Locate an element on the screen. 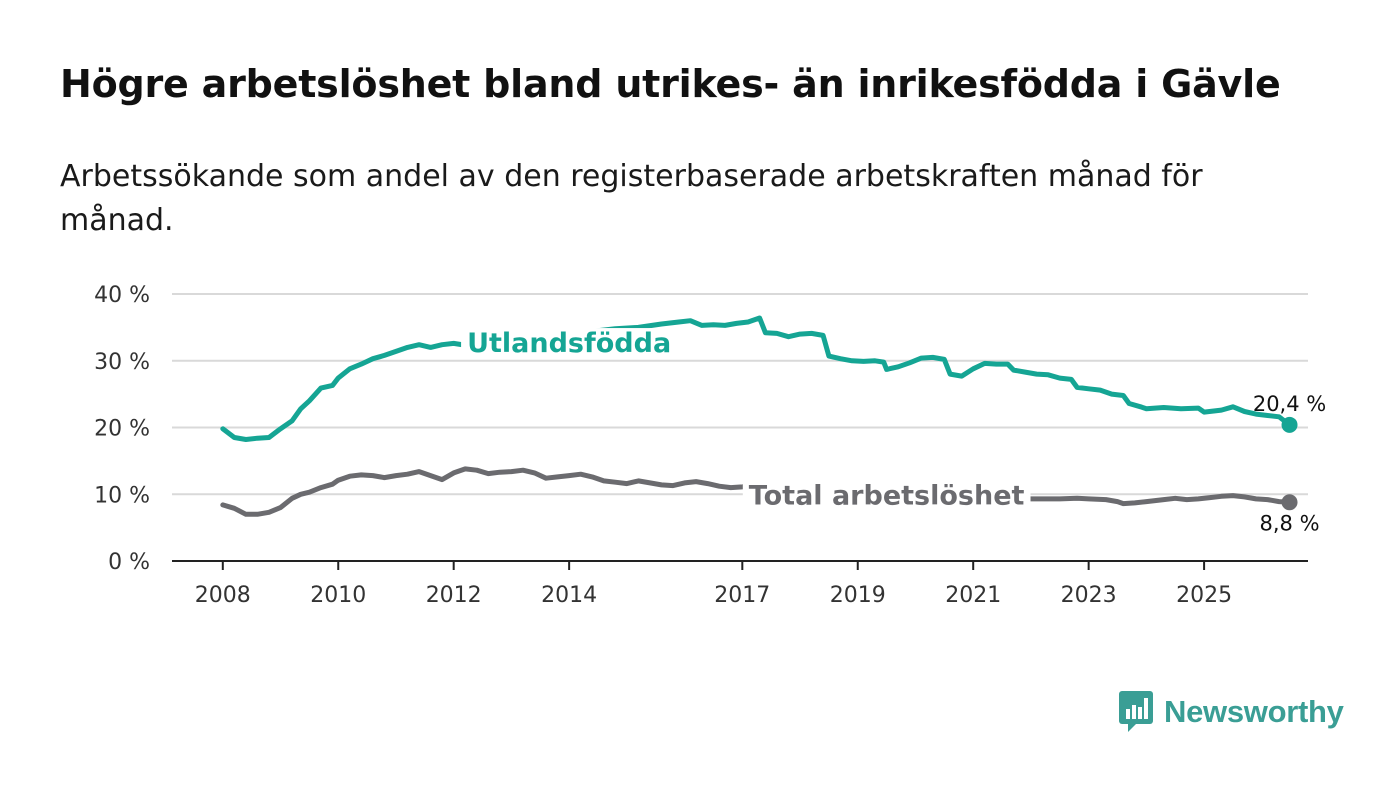 This screenshot has width=1400, height=794. x-tick-label: 2021 is located at coordinates (973, 595).